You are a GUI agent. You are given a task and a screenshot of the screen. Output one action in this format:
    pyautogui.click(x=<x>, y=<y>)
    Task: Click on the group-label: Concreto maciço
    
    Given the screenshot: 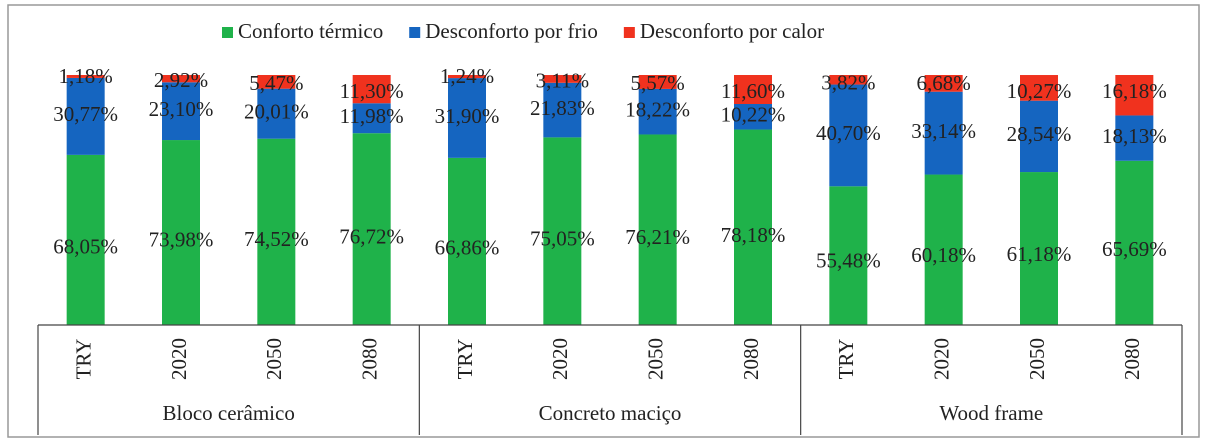 What is the action you would take?
    pyautogui.click(x=610, y=413)
    